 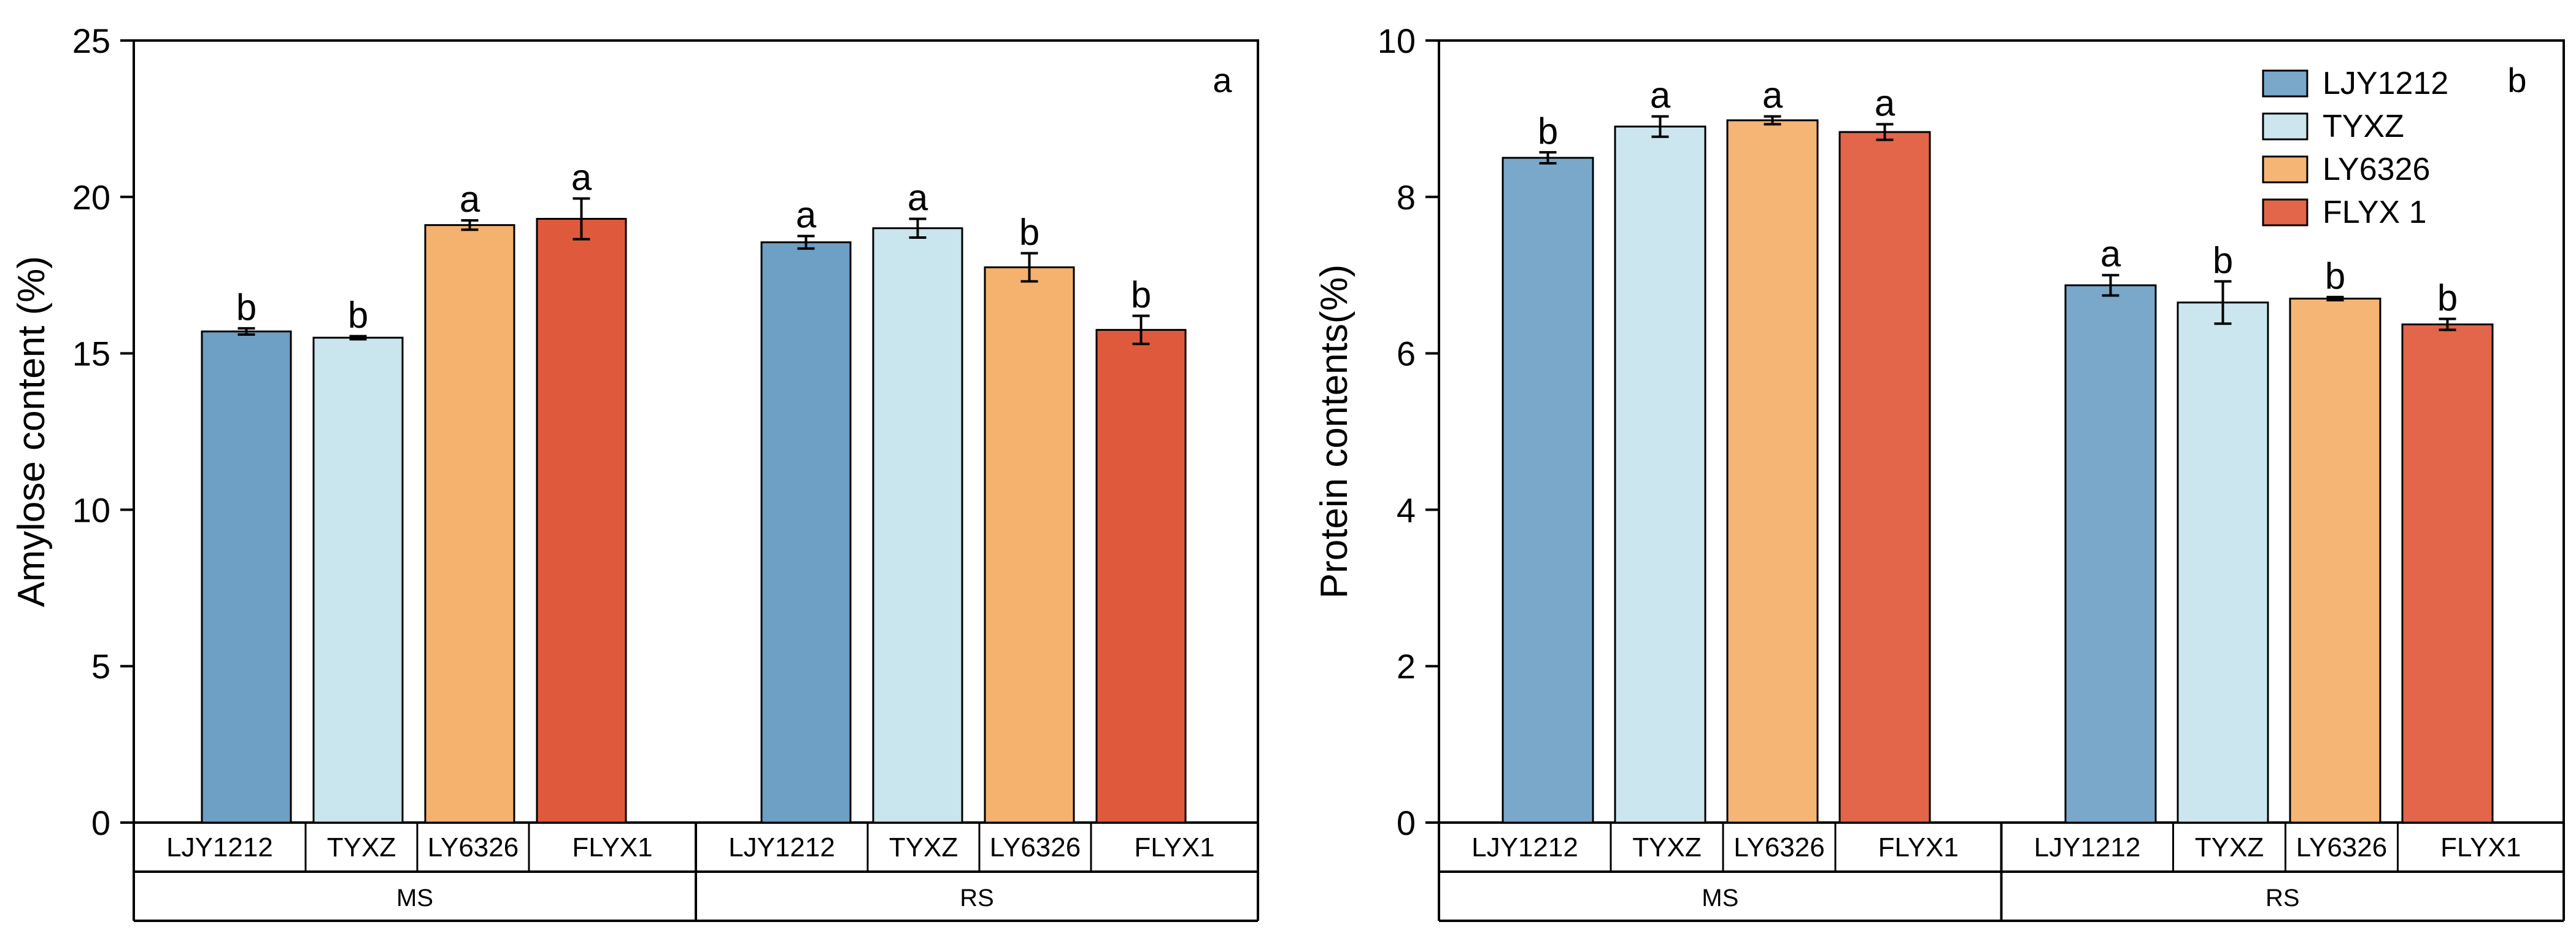 I want to click on legend-label-ljy1212: LJY1212, so click(x=2385, y=83).